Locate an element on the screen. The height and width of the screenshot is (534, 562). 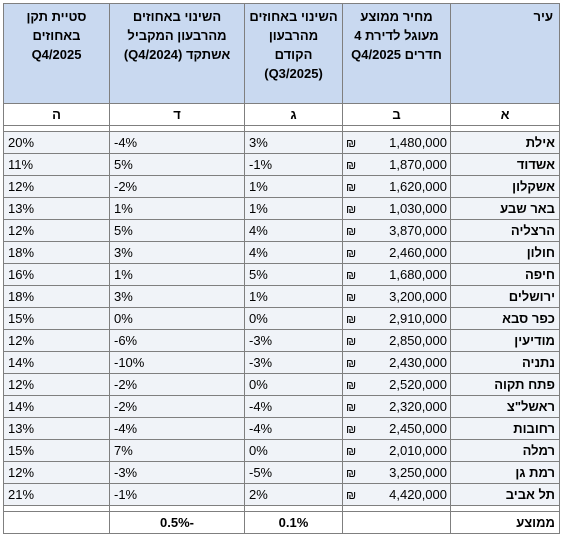
table-row: ירושלים ₪ 3,200,000 1% 3% 18% is located at coordinates (281, 296).